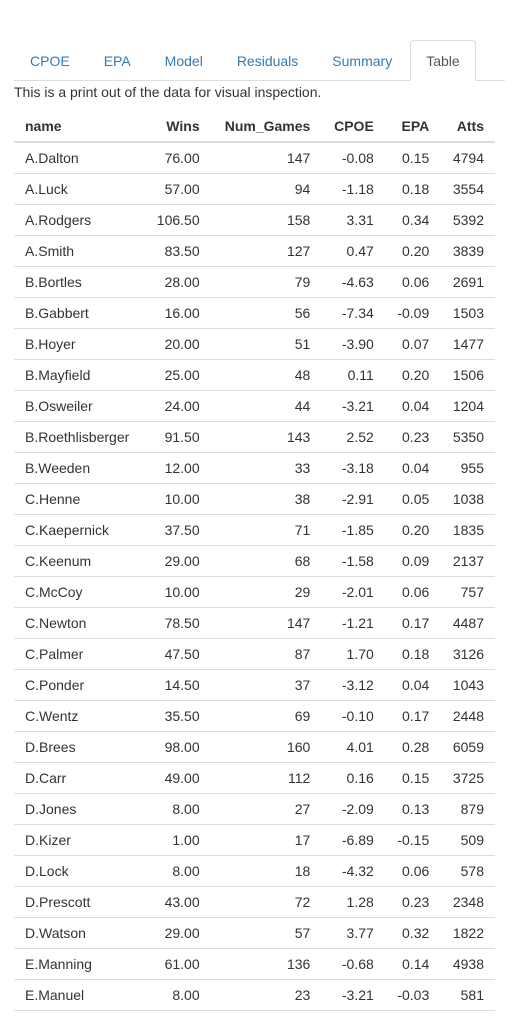 The image size is (519, 1018). I want to click on cell-num-games: 147, so click(266, 623).